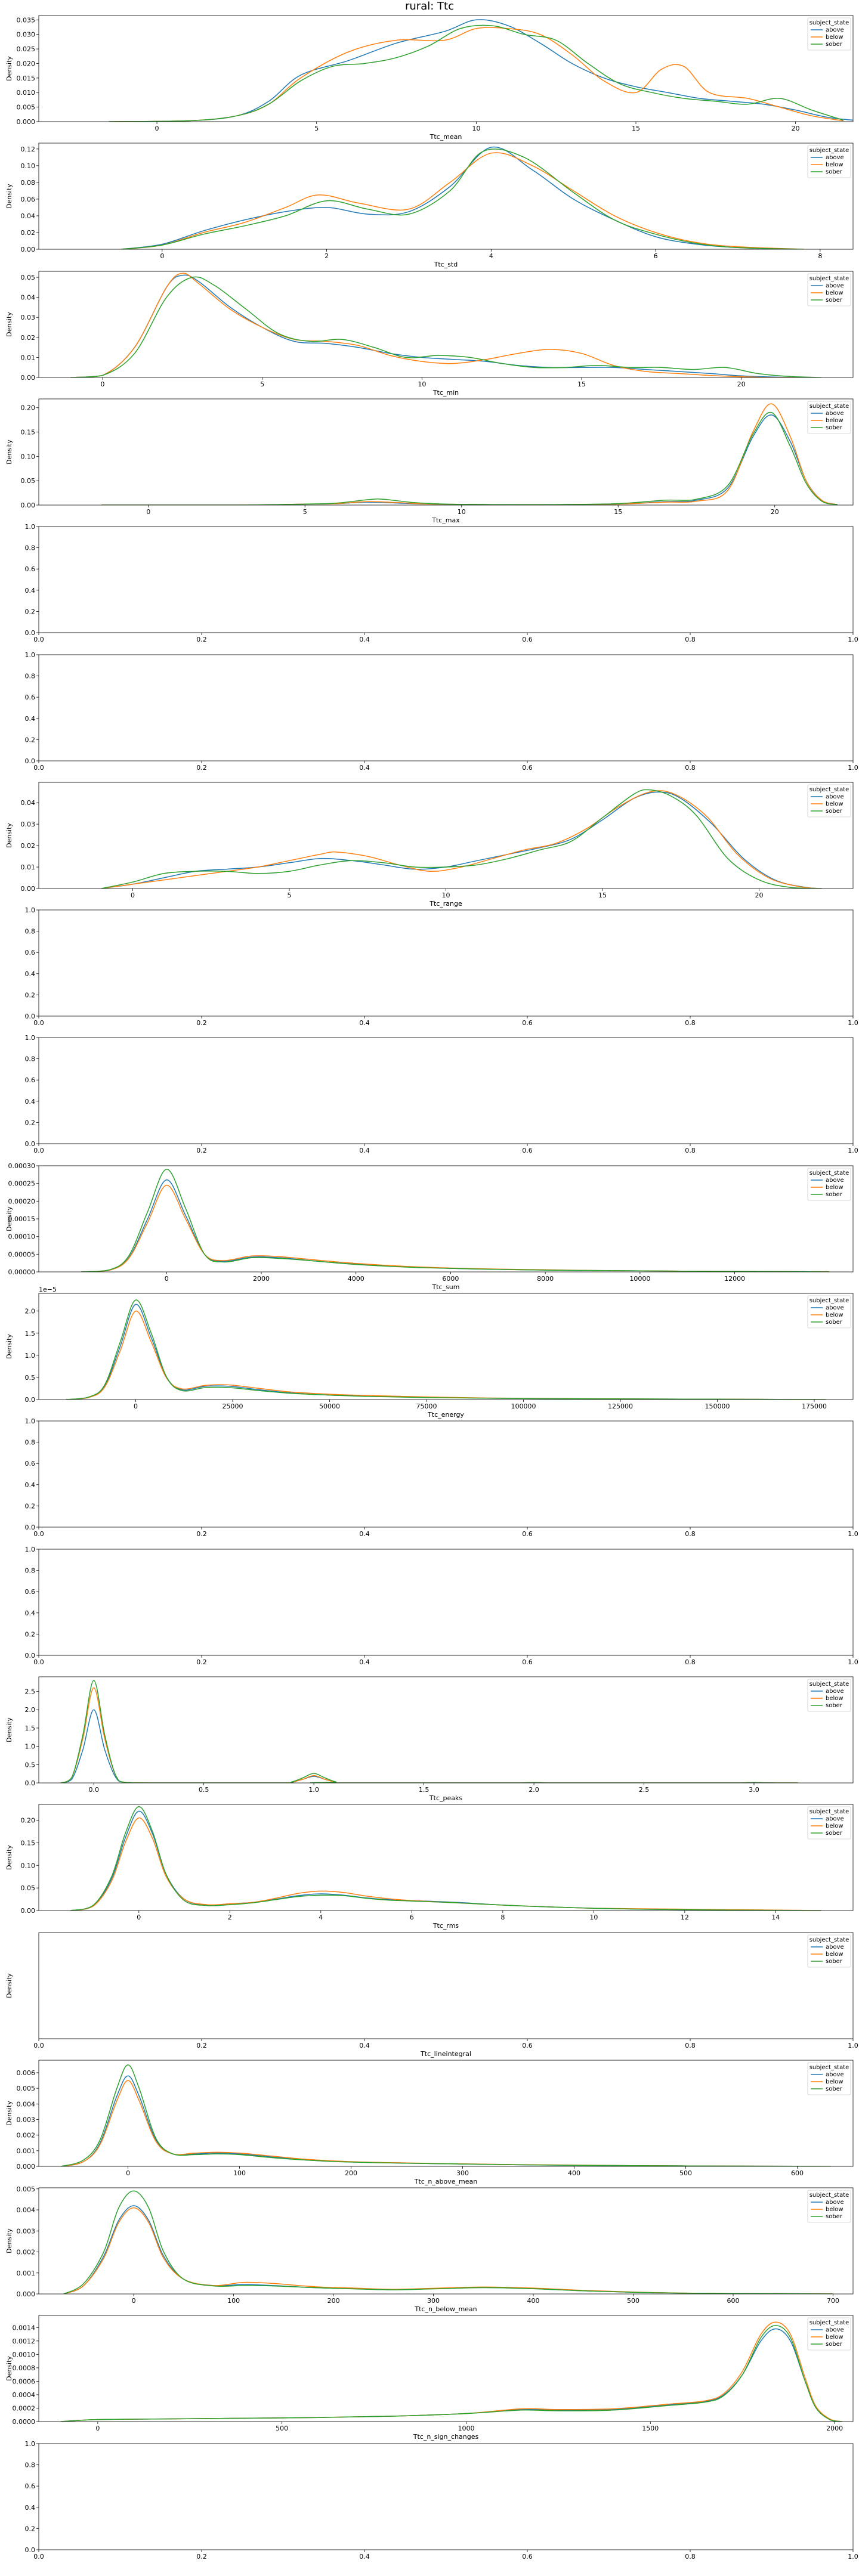 The image size is (859, 2576). What do you see at coordinates (853, 2046) in the screenshot?
I see `x-tick-label: 1.0` at bounding box center [853, 2046].